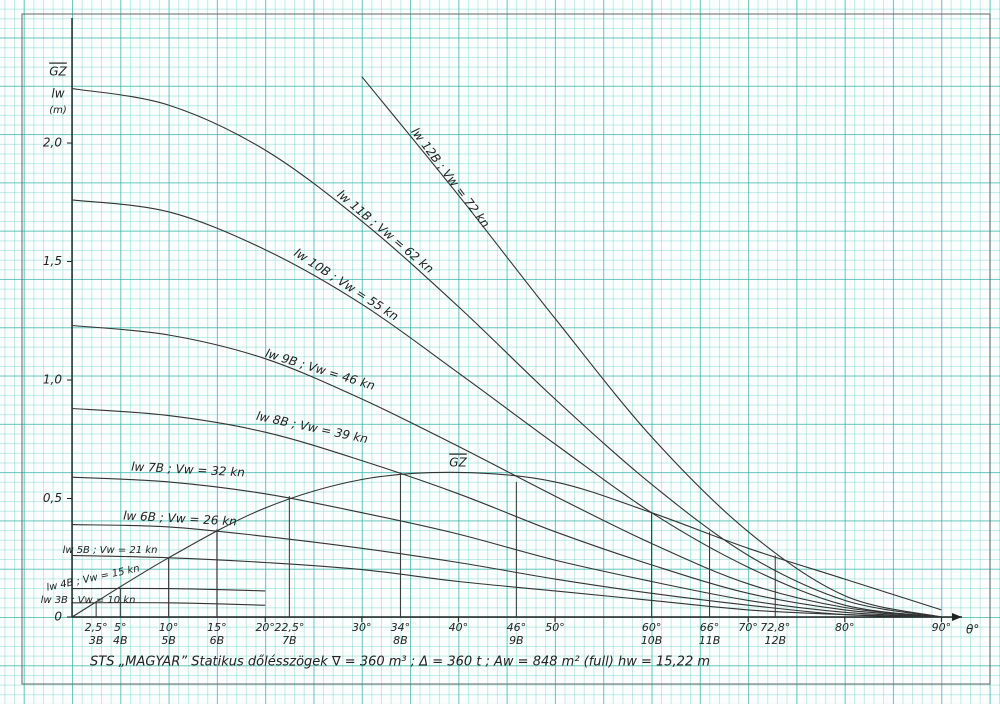  I want to click on intersection-state: 10B, so click(652, 640).